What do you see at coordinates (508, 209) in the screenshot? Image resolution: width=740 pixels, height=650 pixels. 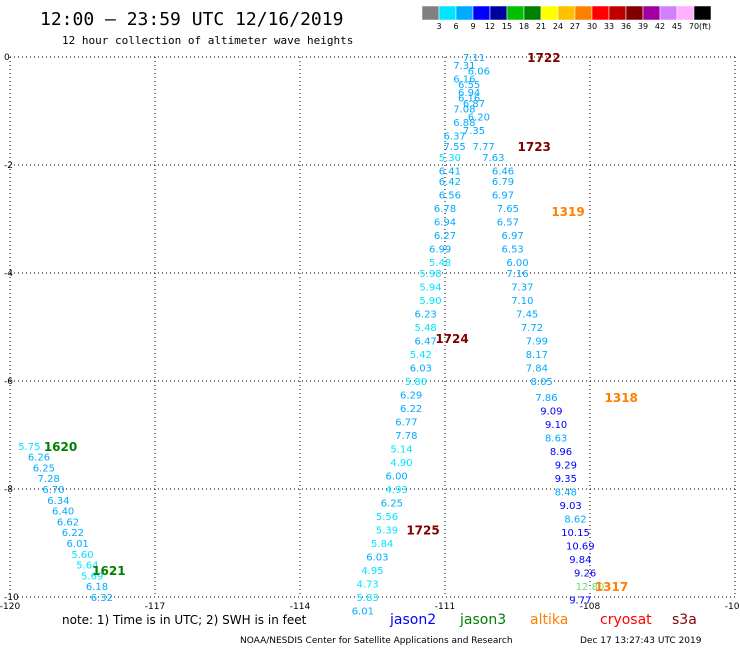 I see `wave-height-point: 7.65` at bounding box center [508, 209].